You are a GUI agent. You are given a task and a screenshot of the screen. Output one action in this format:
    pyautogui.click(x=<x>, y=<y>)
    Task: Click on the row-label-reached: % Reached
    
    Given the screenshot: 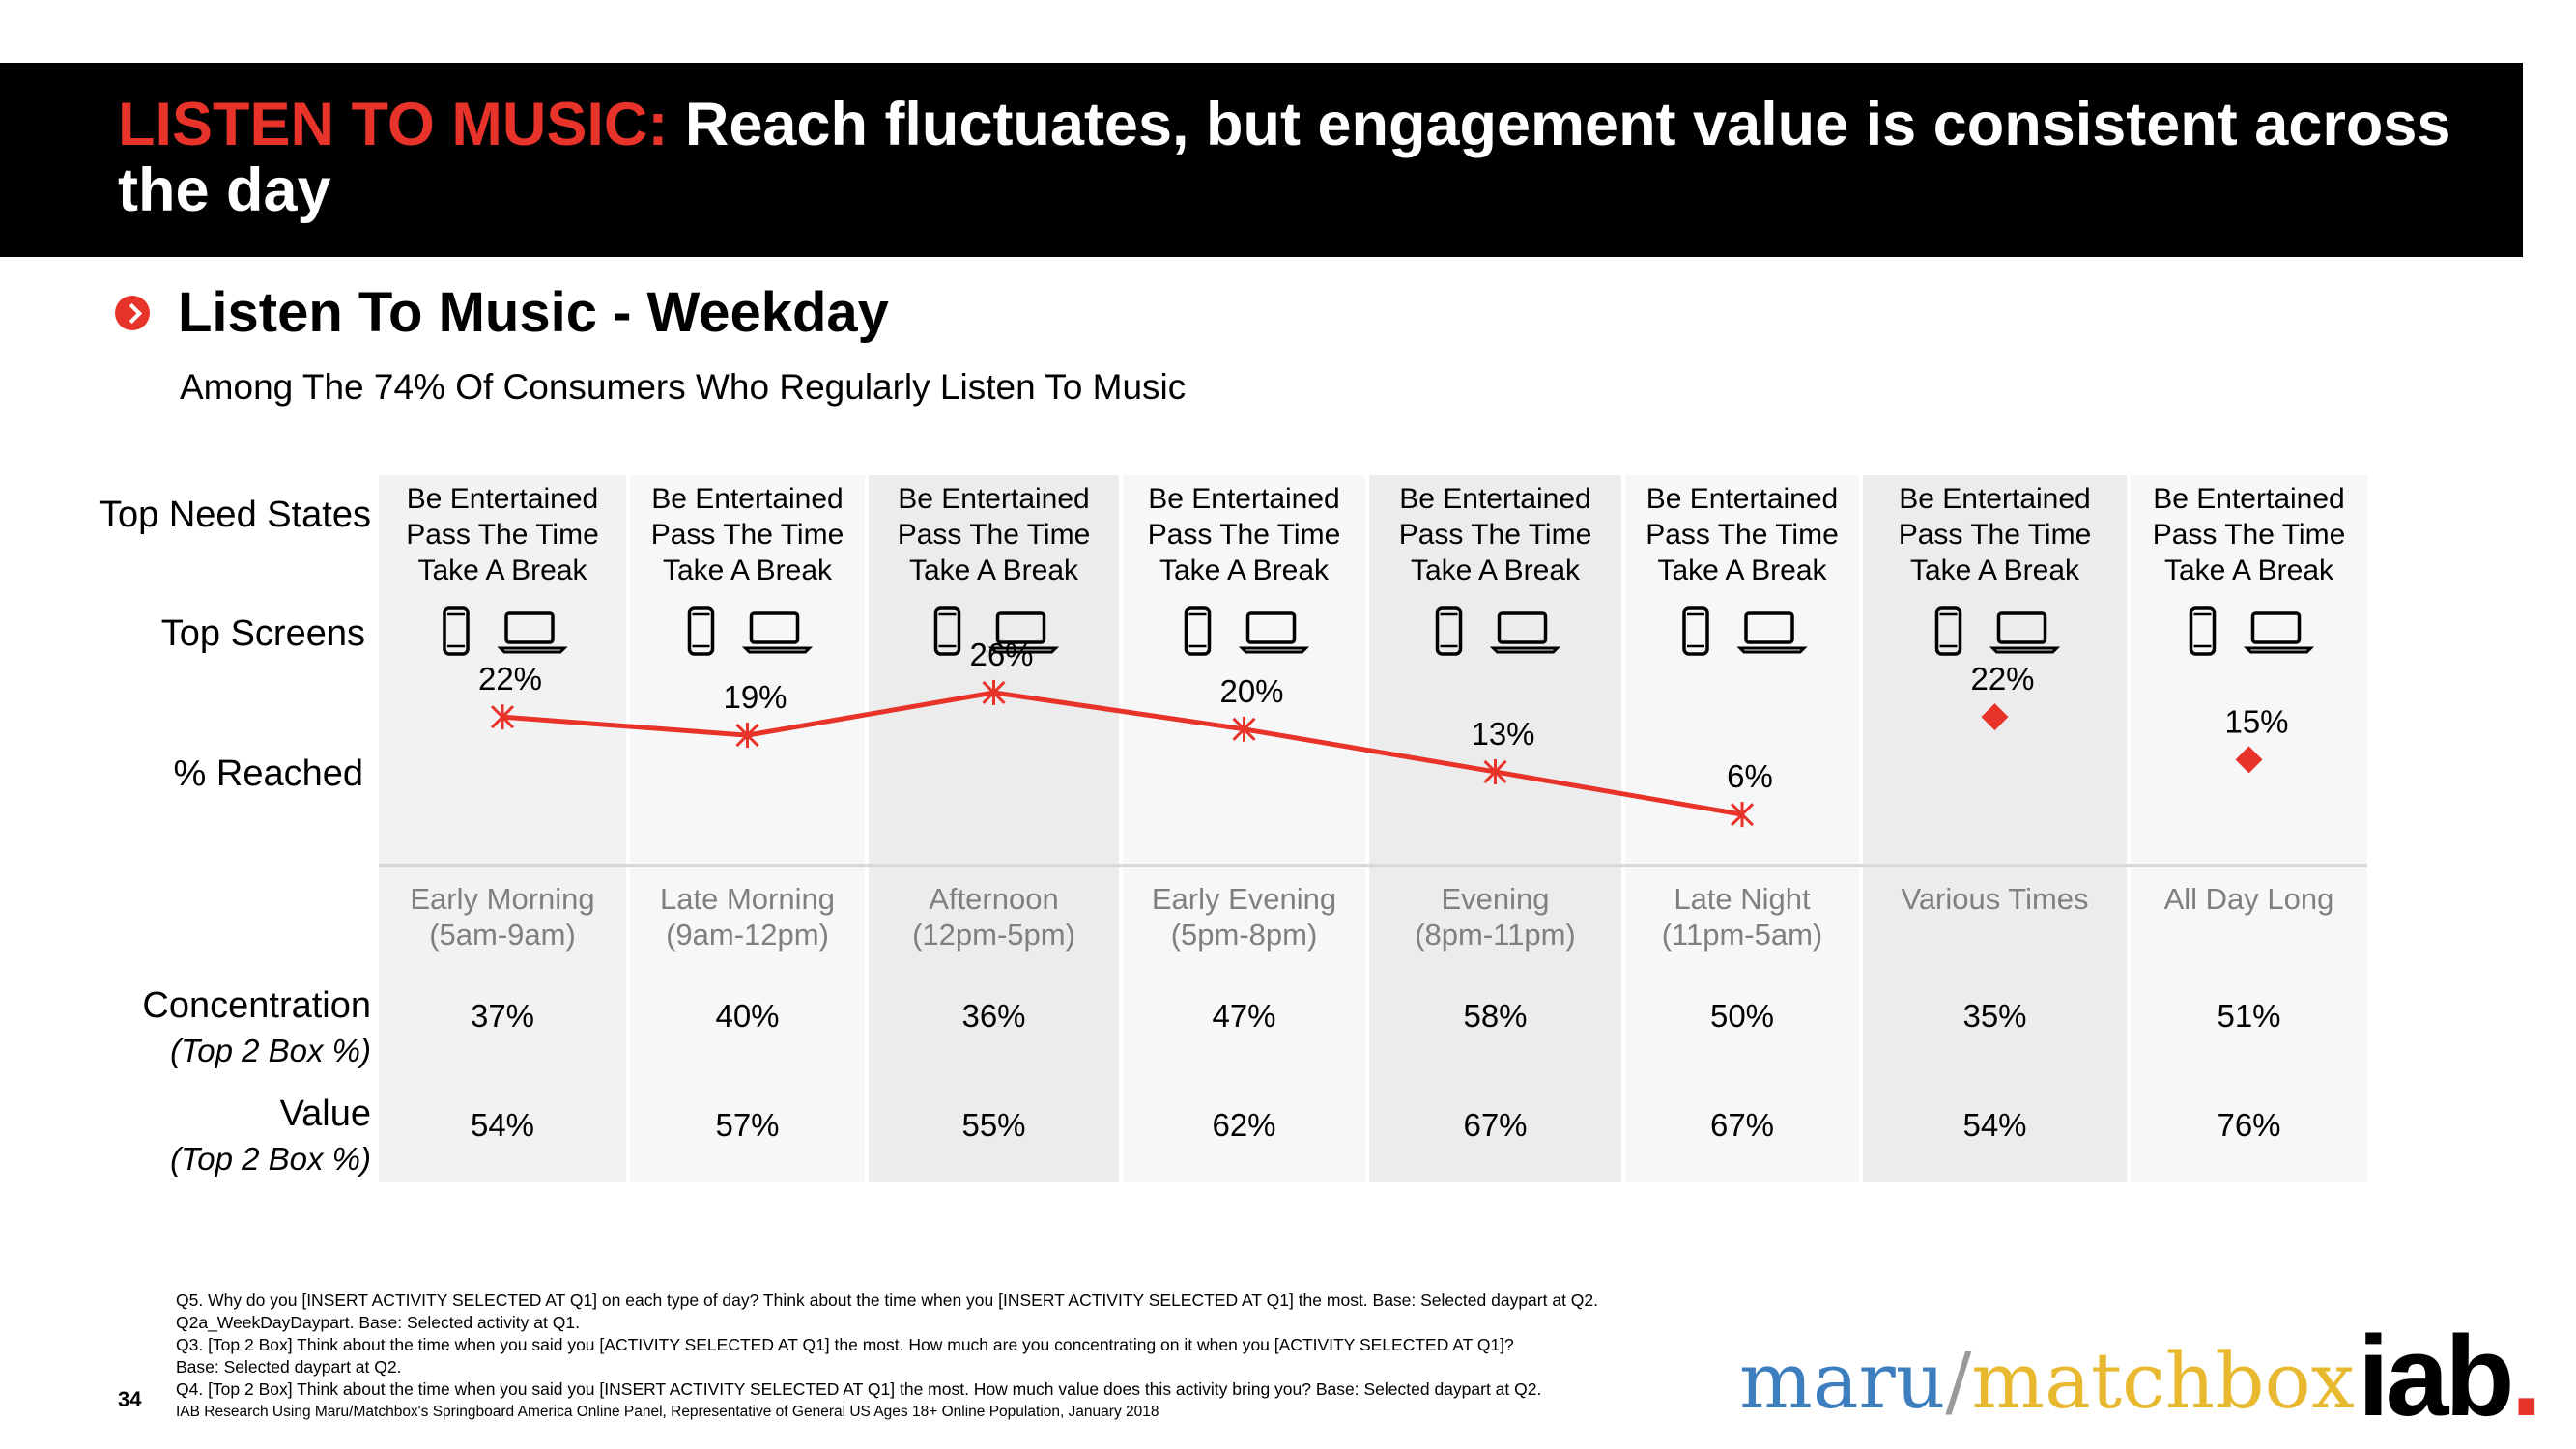 What is the action you would take?
    pyautogui.click(x=268, y=773)
    